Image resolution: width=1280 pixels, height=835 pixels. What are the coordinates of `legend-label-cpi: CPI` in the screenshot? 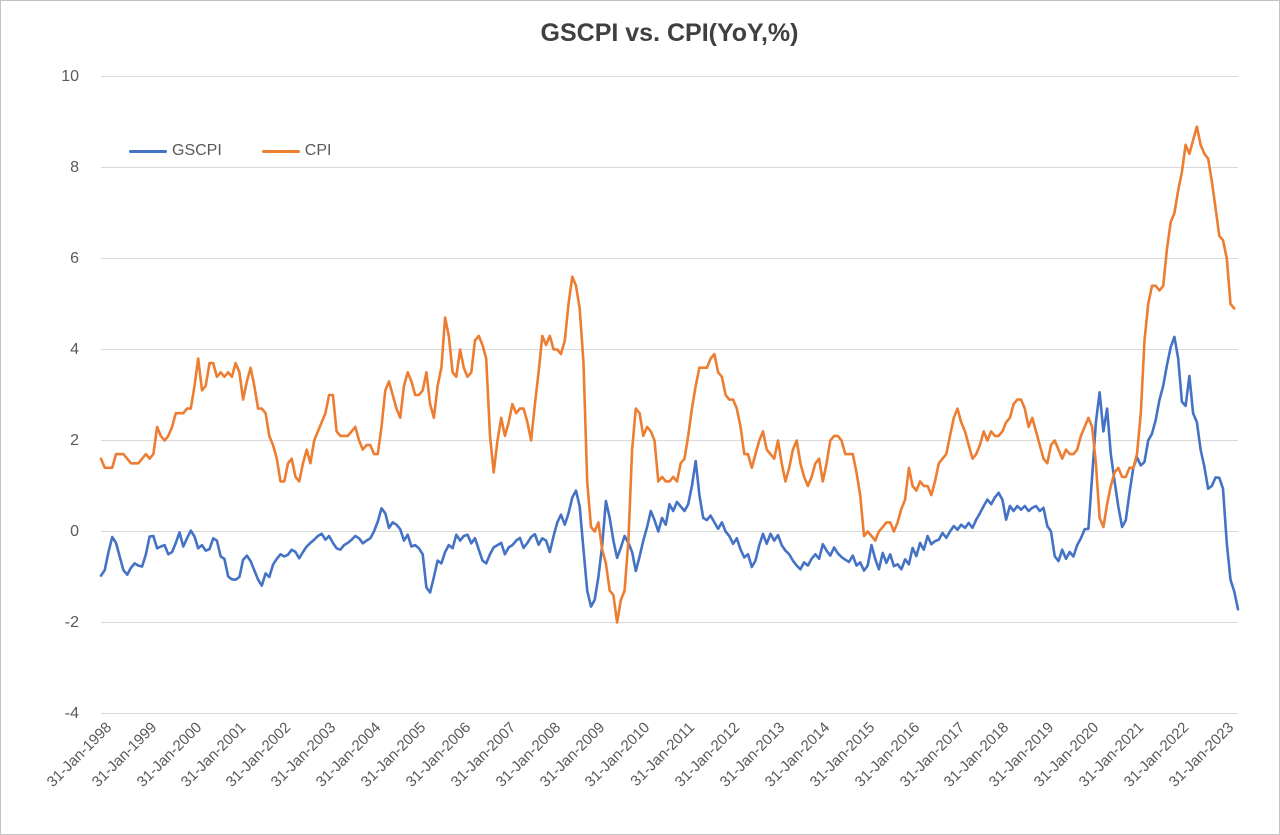 It's located at (318, 150).